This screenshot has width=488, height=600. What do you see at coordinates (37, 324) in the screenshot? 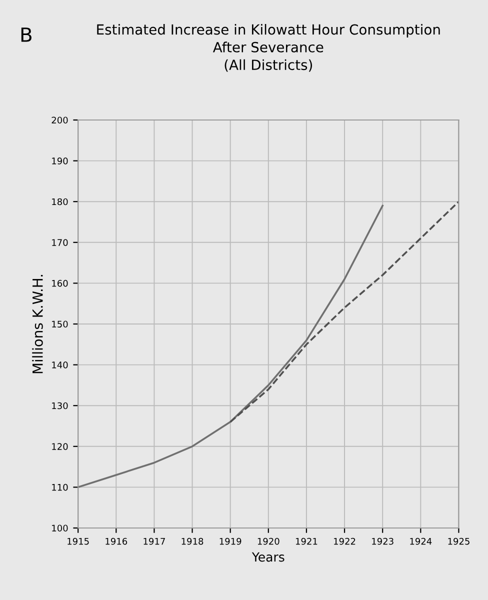
I see `y-axis-title: Millions K.W.H.` at bounding box center [37, 324].